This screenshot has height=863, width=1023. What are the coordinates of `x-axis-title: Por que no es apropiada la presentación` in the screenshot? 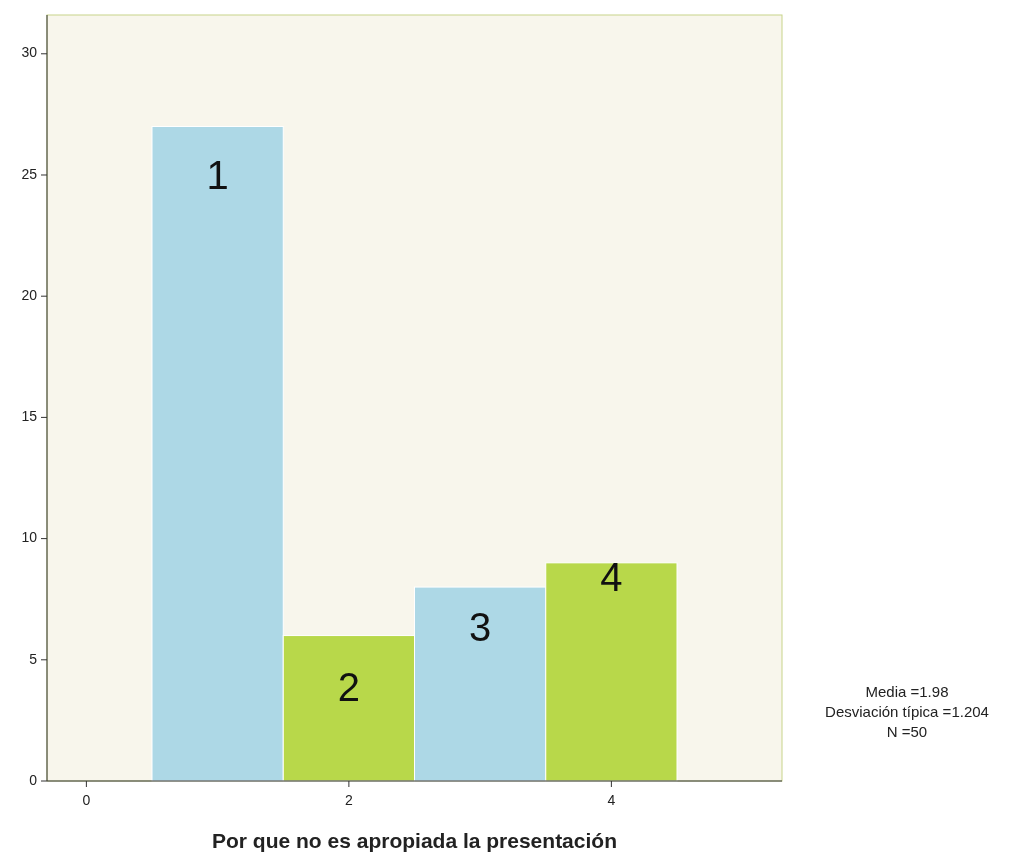 It's located at (414, 840).